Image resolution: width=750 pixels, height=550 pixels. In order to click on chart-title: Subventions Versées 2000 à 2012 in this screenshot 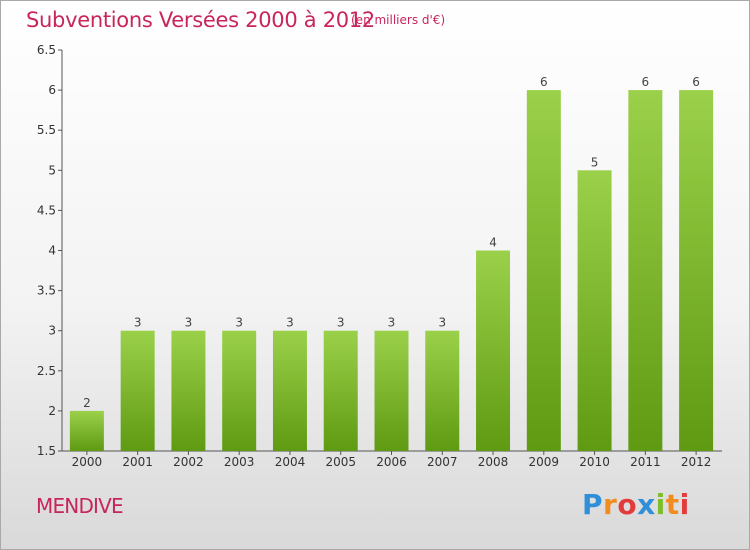, I will do `click(200, 20)`.